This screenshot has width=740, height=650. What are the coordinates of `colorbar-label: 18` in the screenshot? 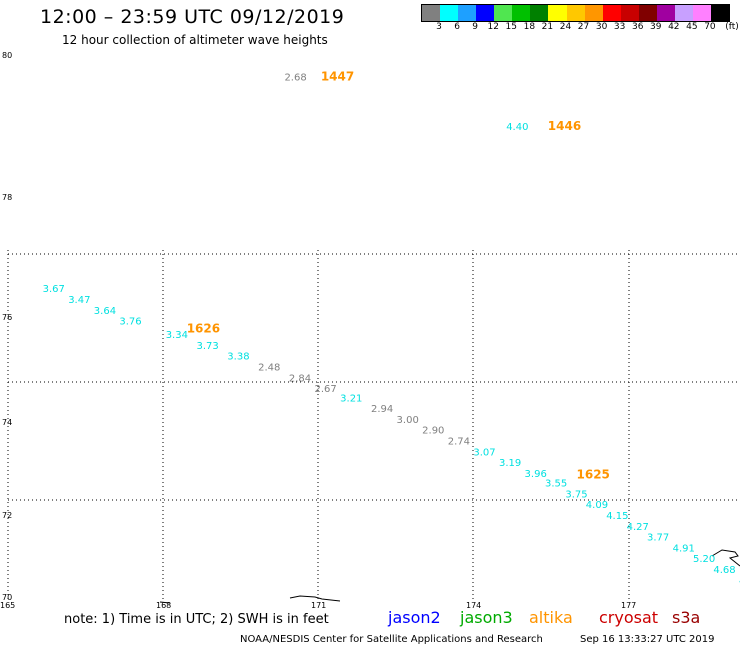 It's located at (529, 27).